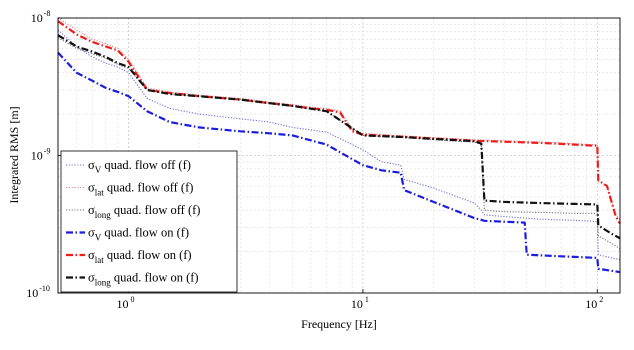  I want to click on legend-entry-2: σlat quad. flow off (f), so click(129, 189).